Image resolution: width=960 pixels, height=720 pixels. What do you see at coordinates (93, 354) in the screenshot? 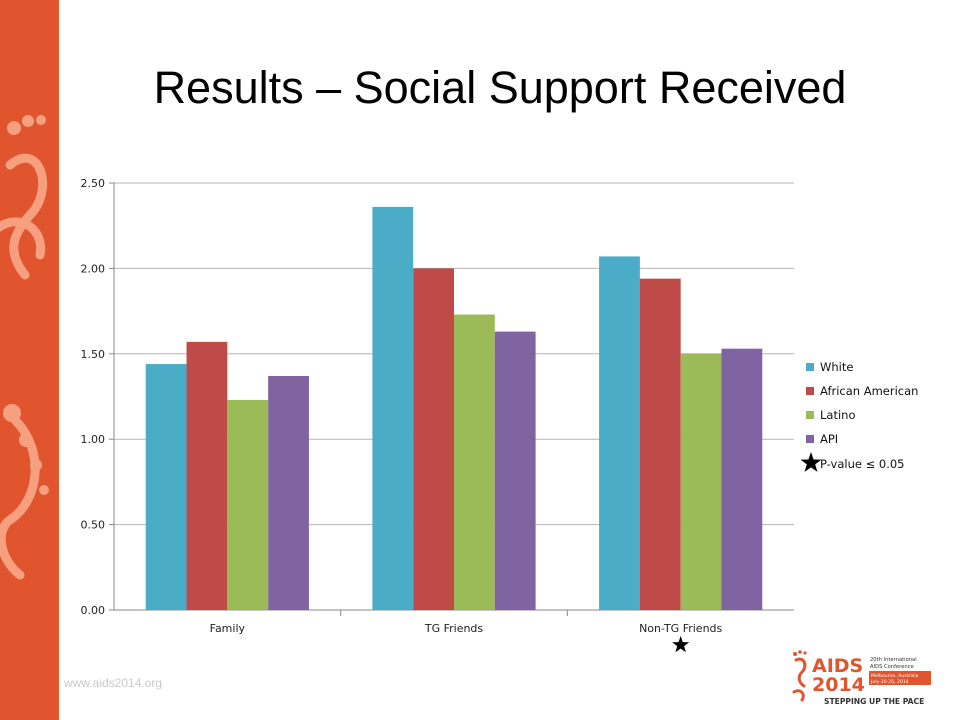
I see `y-tick-label: 1.50` at bounding box center [93, 354].